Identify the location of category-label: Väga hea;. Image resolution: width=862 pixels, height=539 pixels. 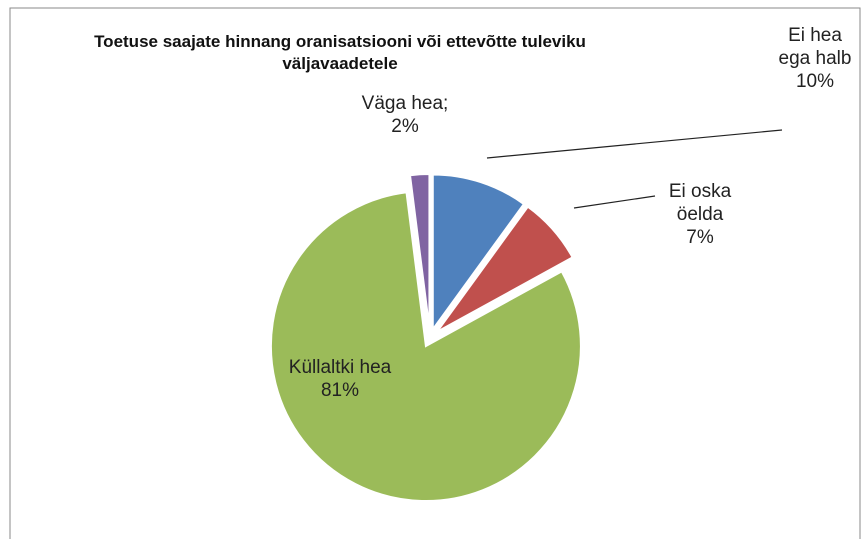
(405, 103).